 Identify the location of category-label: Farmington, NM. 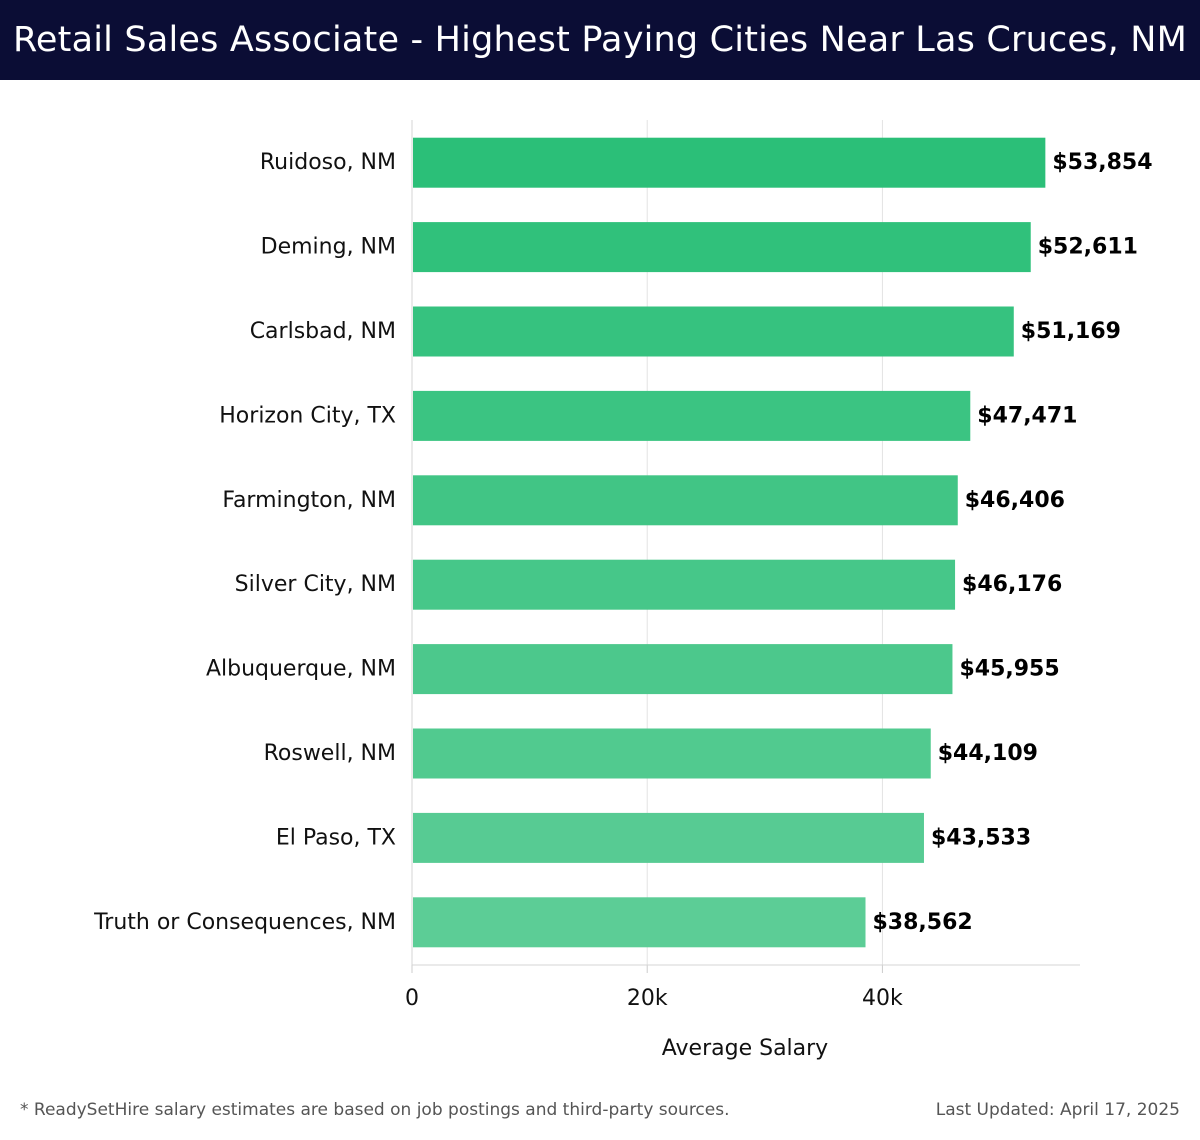
(309, 500).